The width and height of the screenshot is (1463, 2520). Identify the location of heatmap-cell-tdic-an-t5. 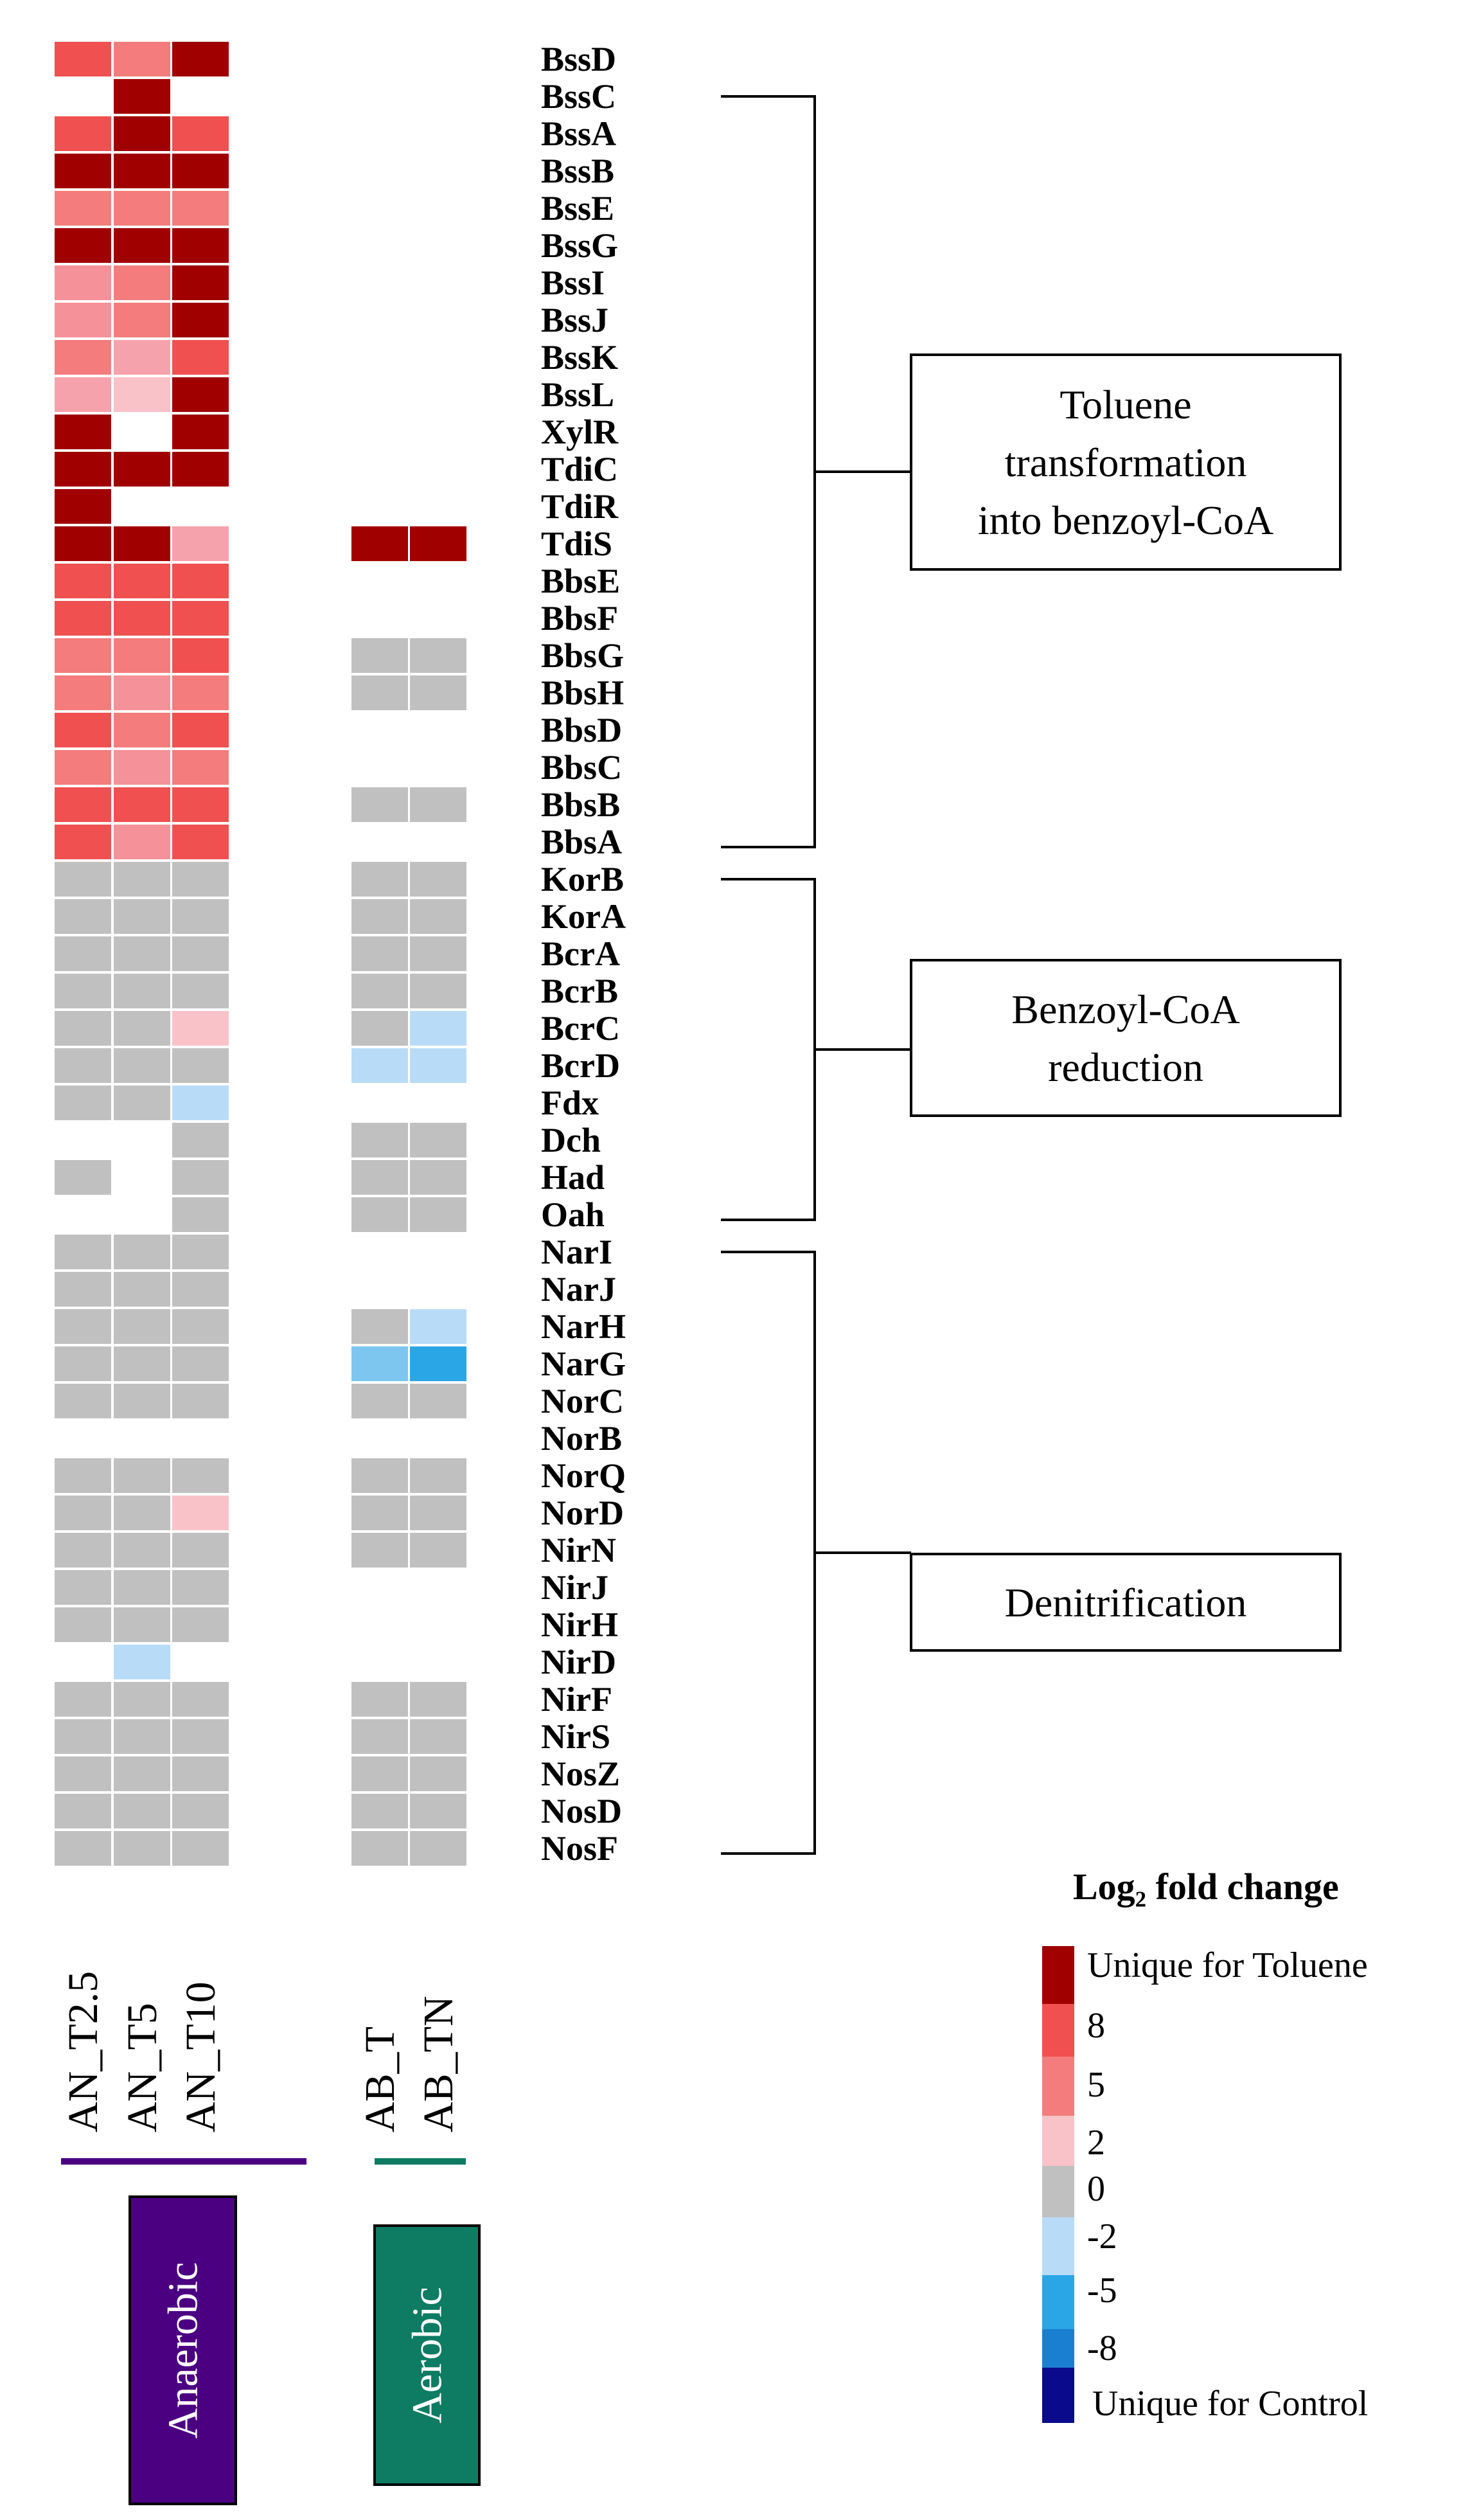
(142, 469).